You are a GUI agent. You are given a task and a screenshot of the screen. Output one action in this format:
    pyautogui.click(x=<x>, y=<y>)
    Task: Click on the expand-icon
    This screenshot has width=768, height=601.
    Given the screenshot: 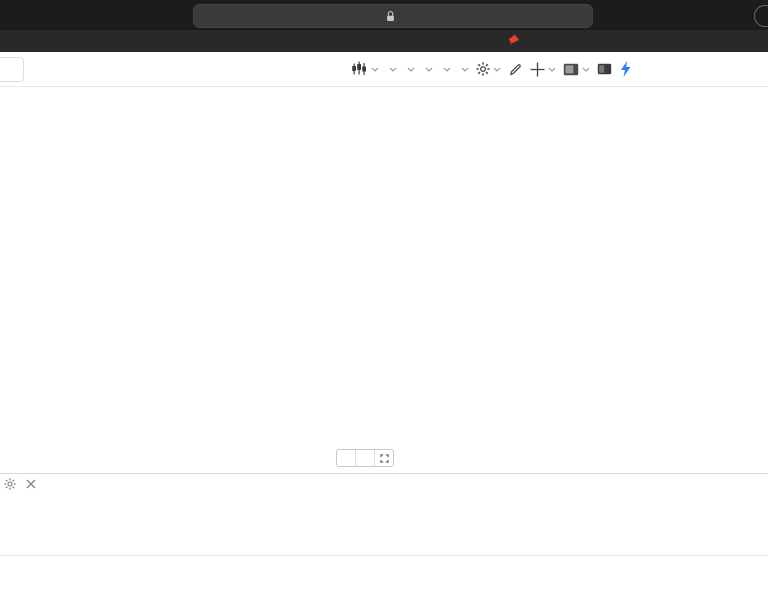 What is the action you would take?
    pyautogui.click(x=384, y=458)
    